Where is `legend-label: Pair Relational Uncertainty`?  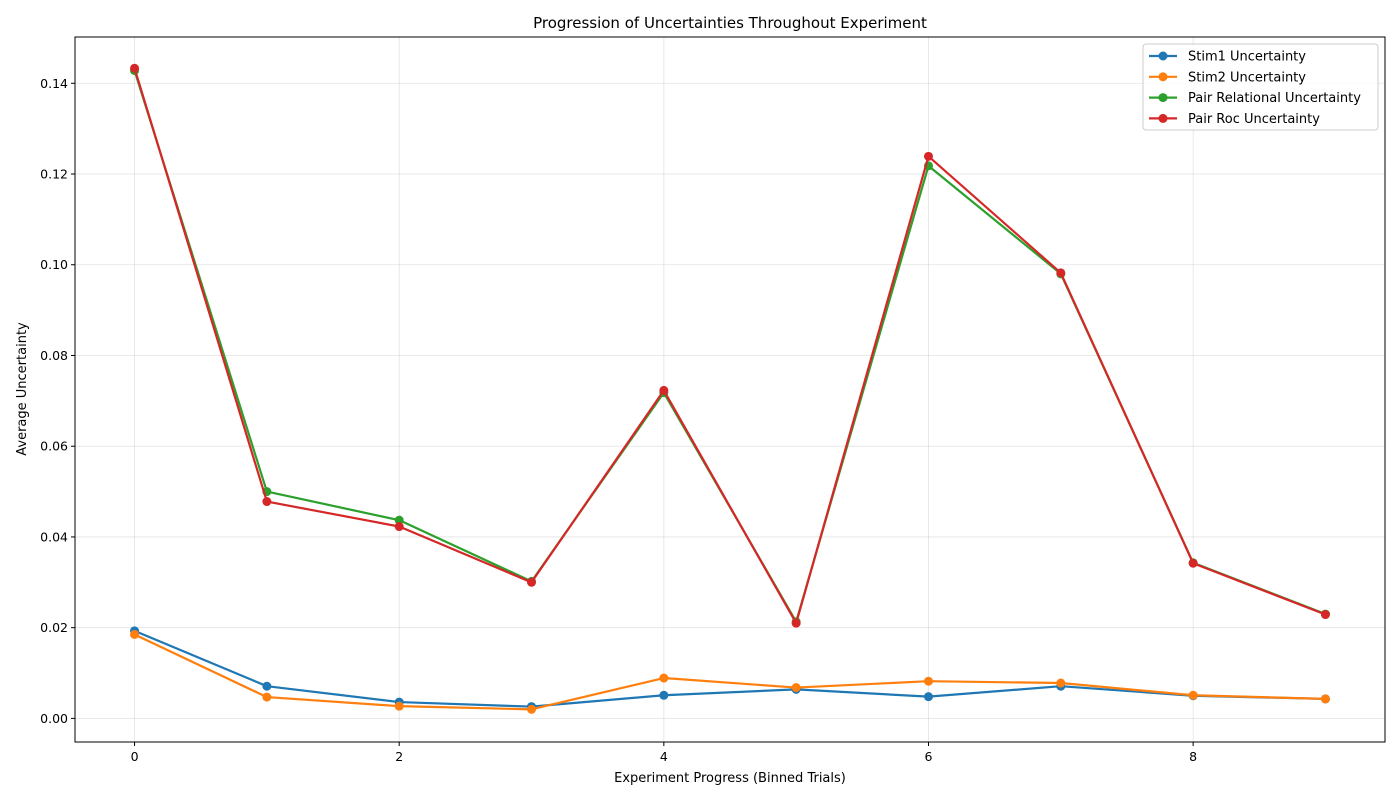
legend-label: Pair Relational Uncertainty is located at coordinates (1274, 98).